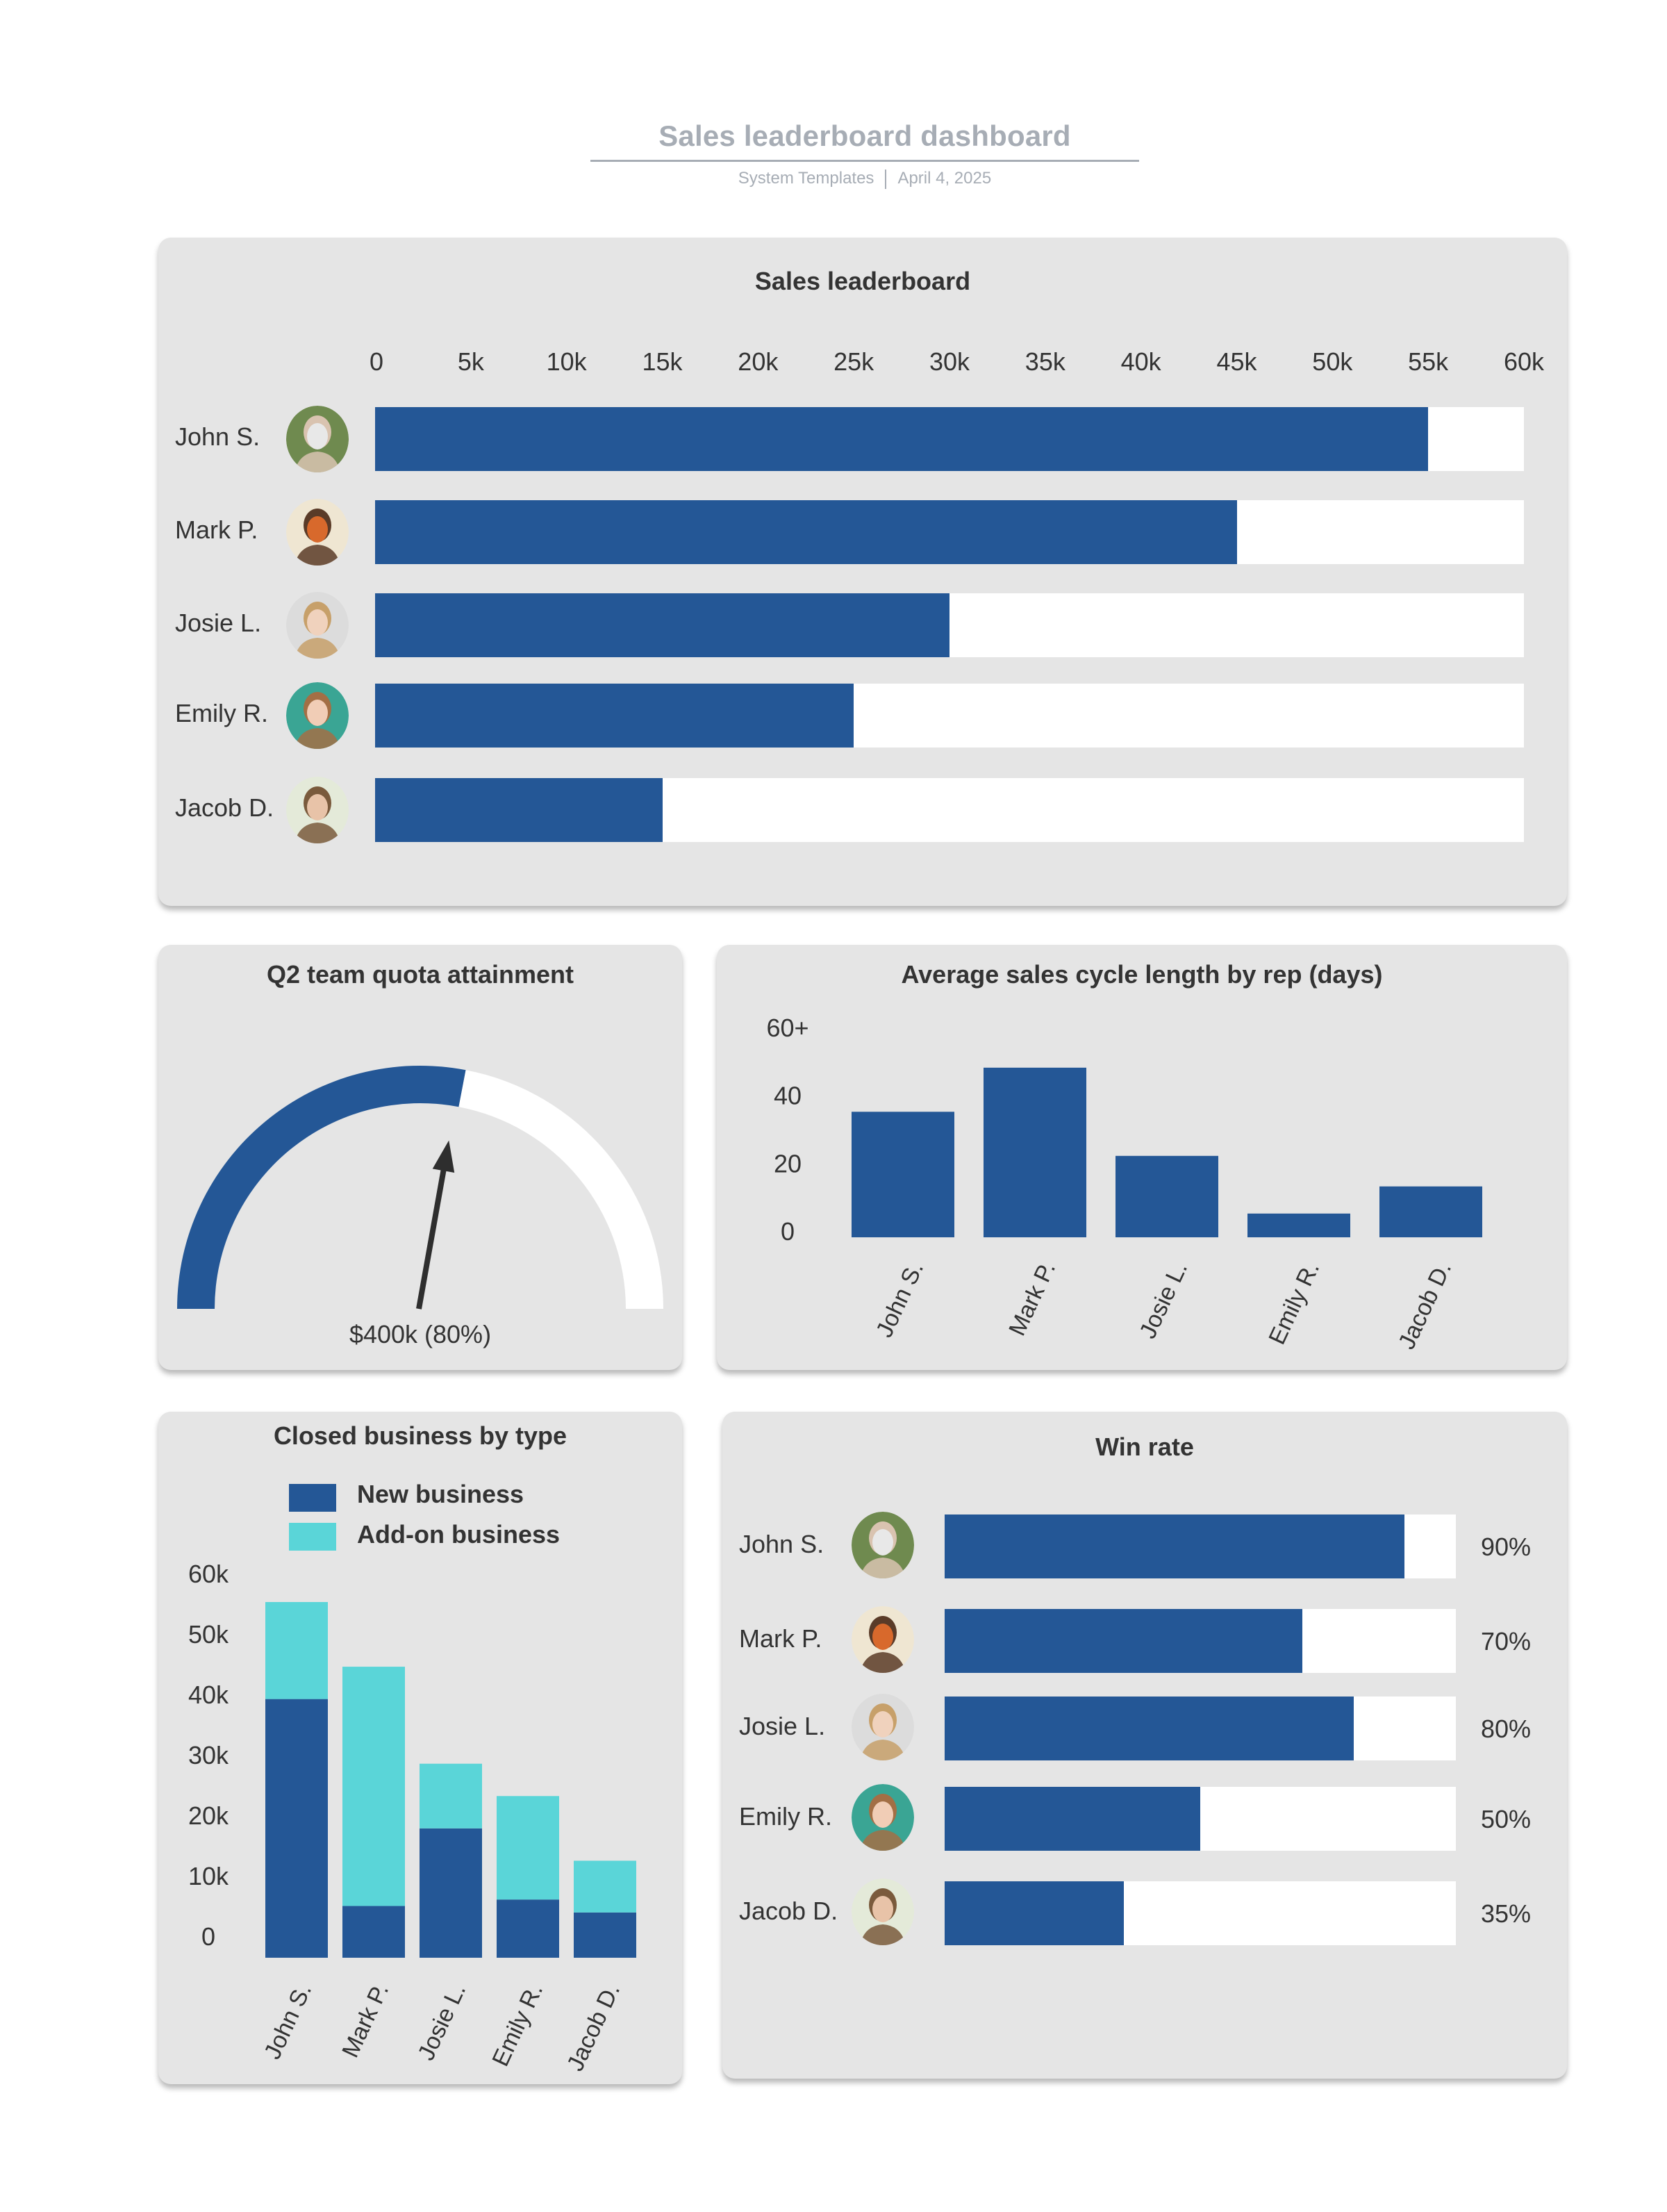 This screenshot has height=2212, width=1667. Describe the element at coordinates (1332, 361) in the screenshot. I see `x-tick-label: 50k` at that location.